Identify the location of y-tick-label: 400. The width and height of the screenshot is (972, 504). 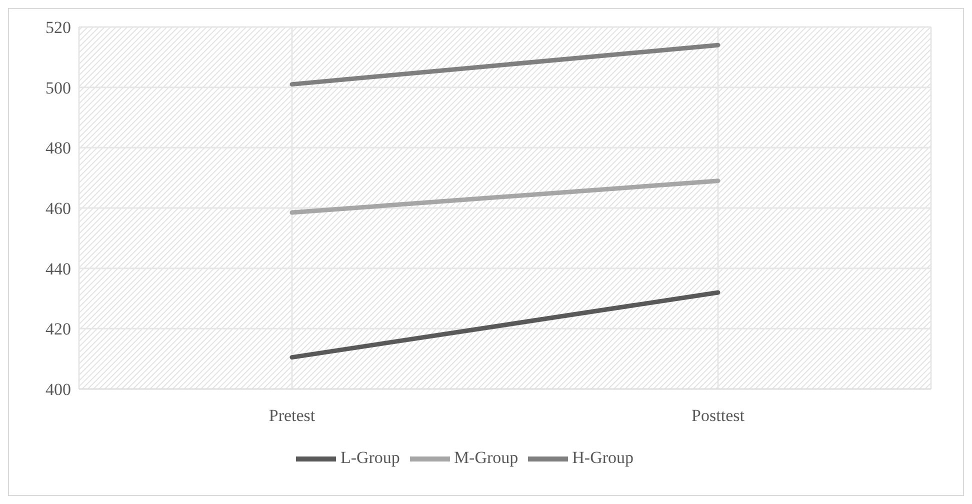
(58, 390).